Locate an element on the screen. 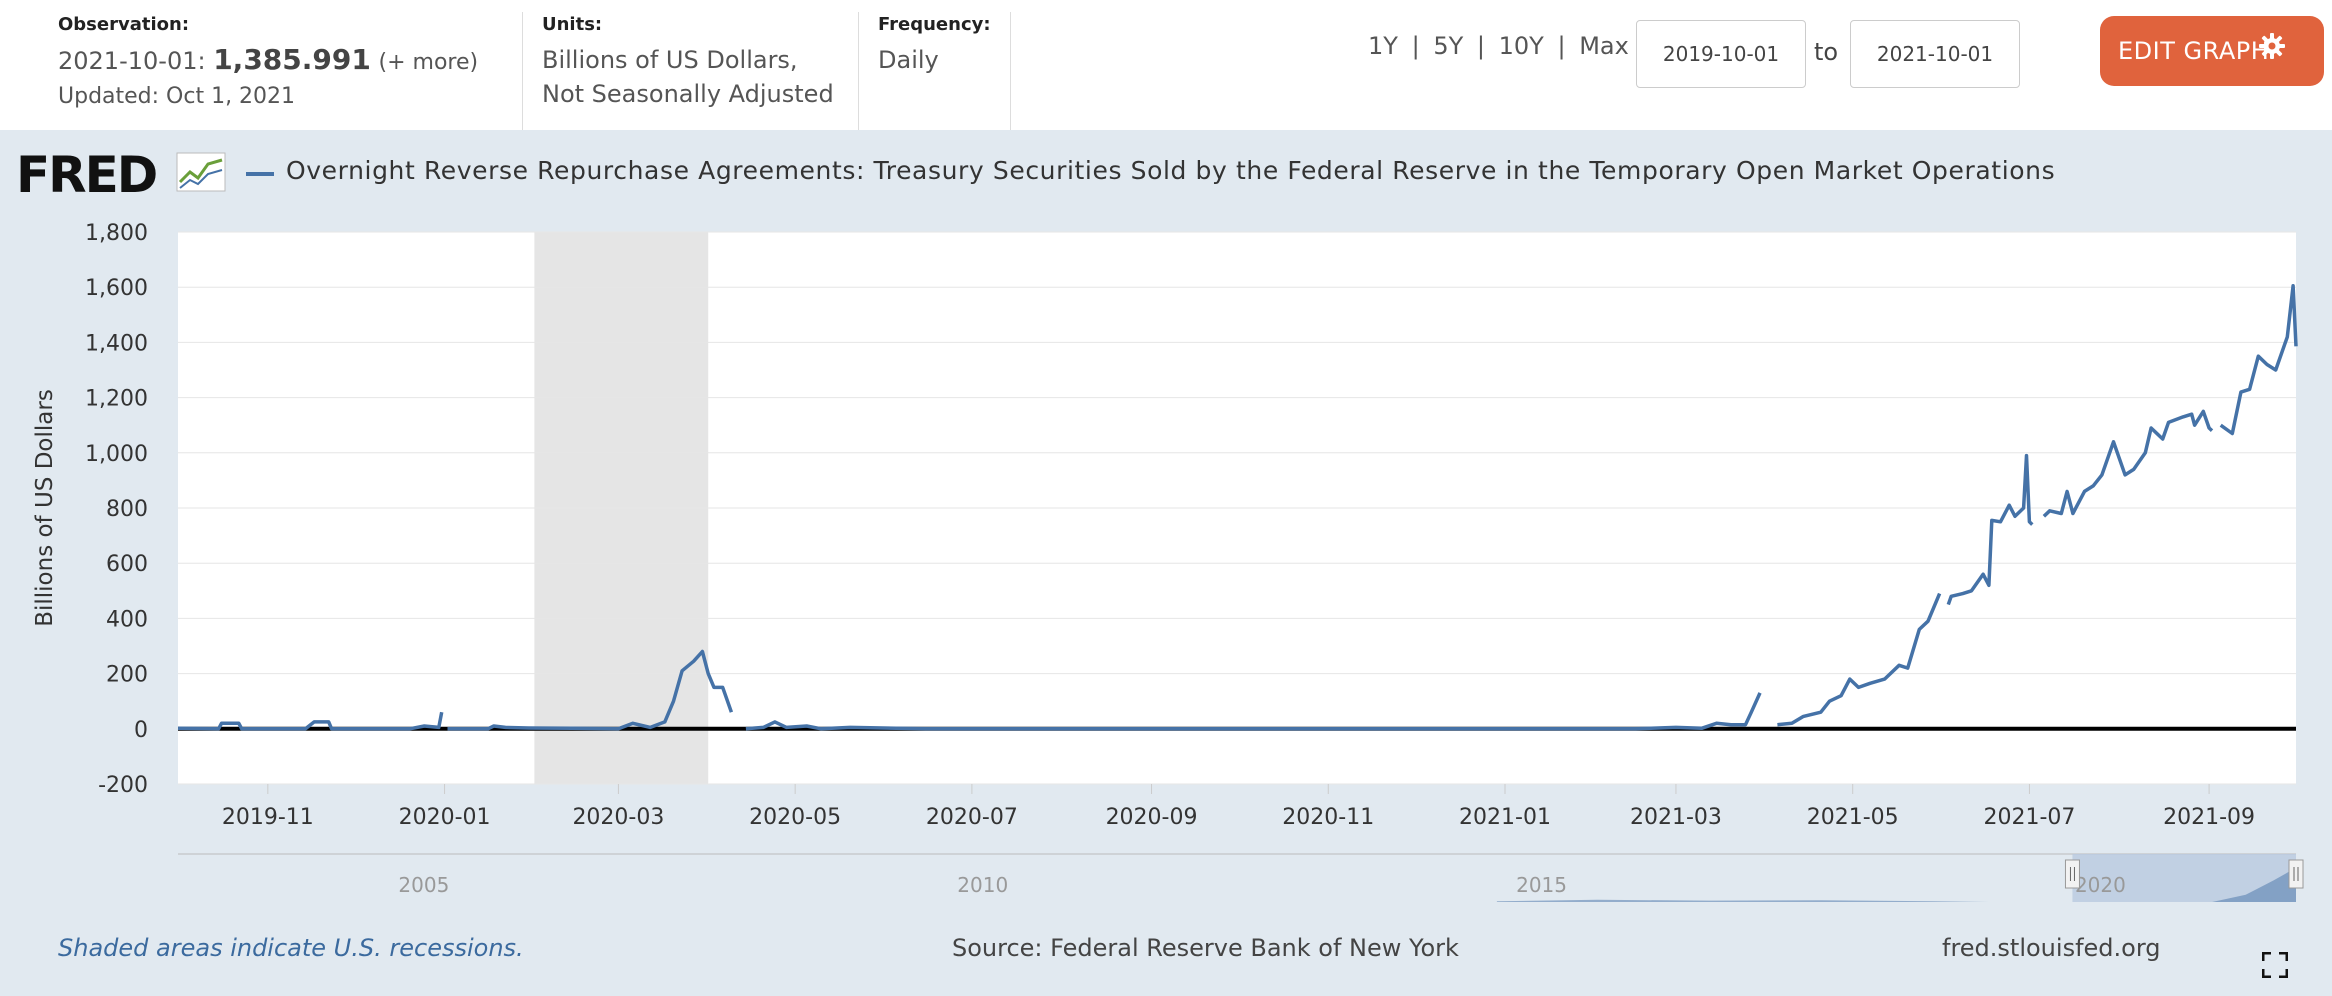 The height and width of the screenshot is (996, 2332). range-max-button: Max is located at coordinates (1604, 46).